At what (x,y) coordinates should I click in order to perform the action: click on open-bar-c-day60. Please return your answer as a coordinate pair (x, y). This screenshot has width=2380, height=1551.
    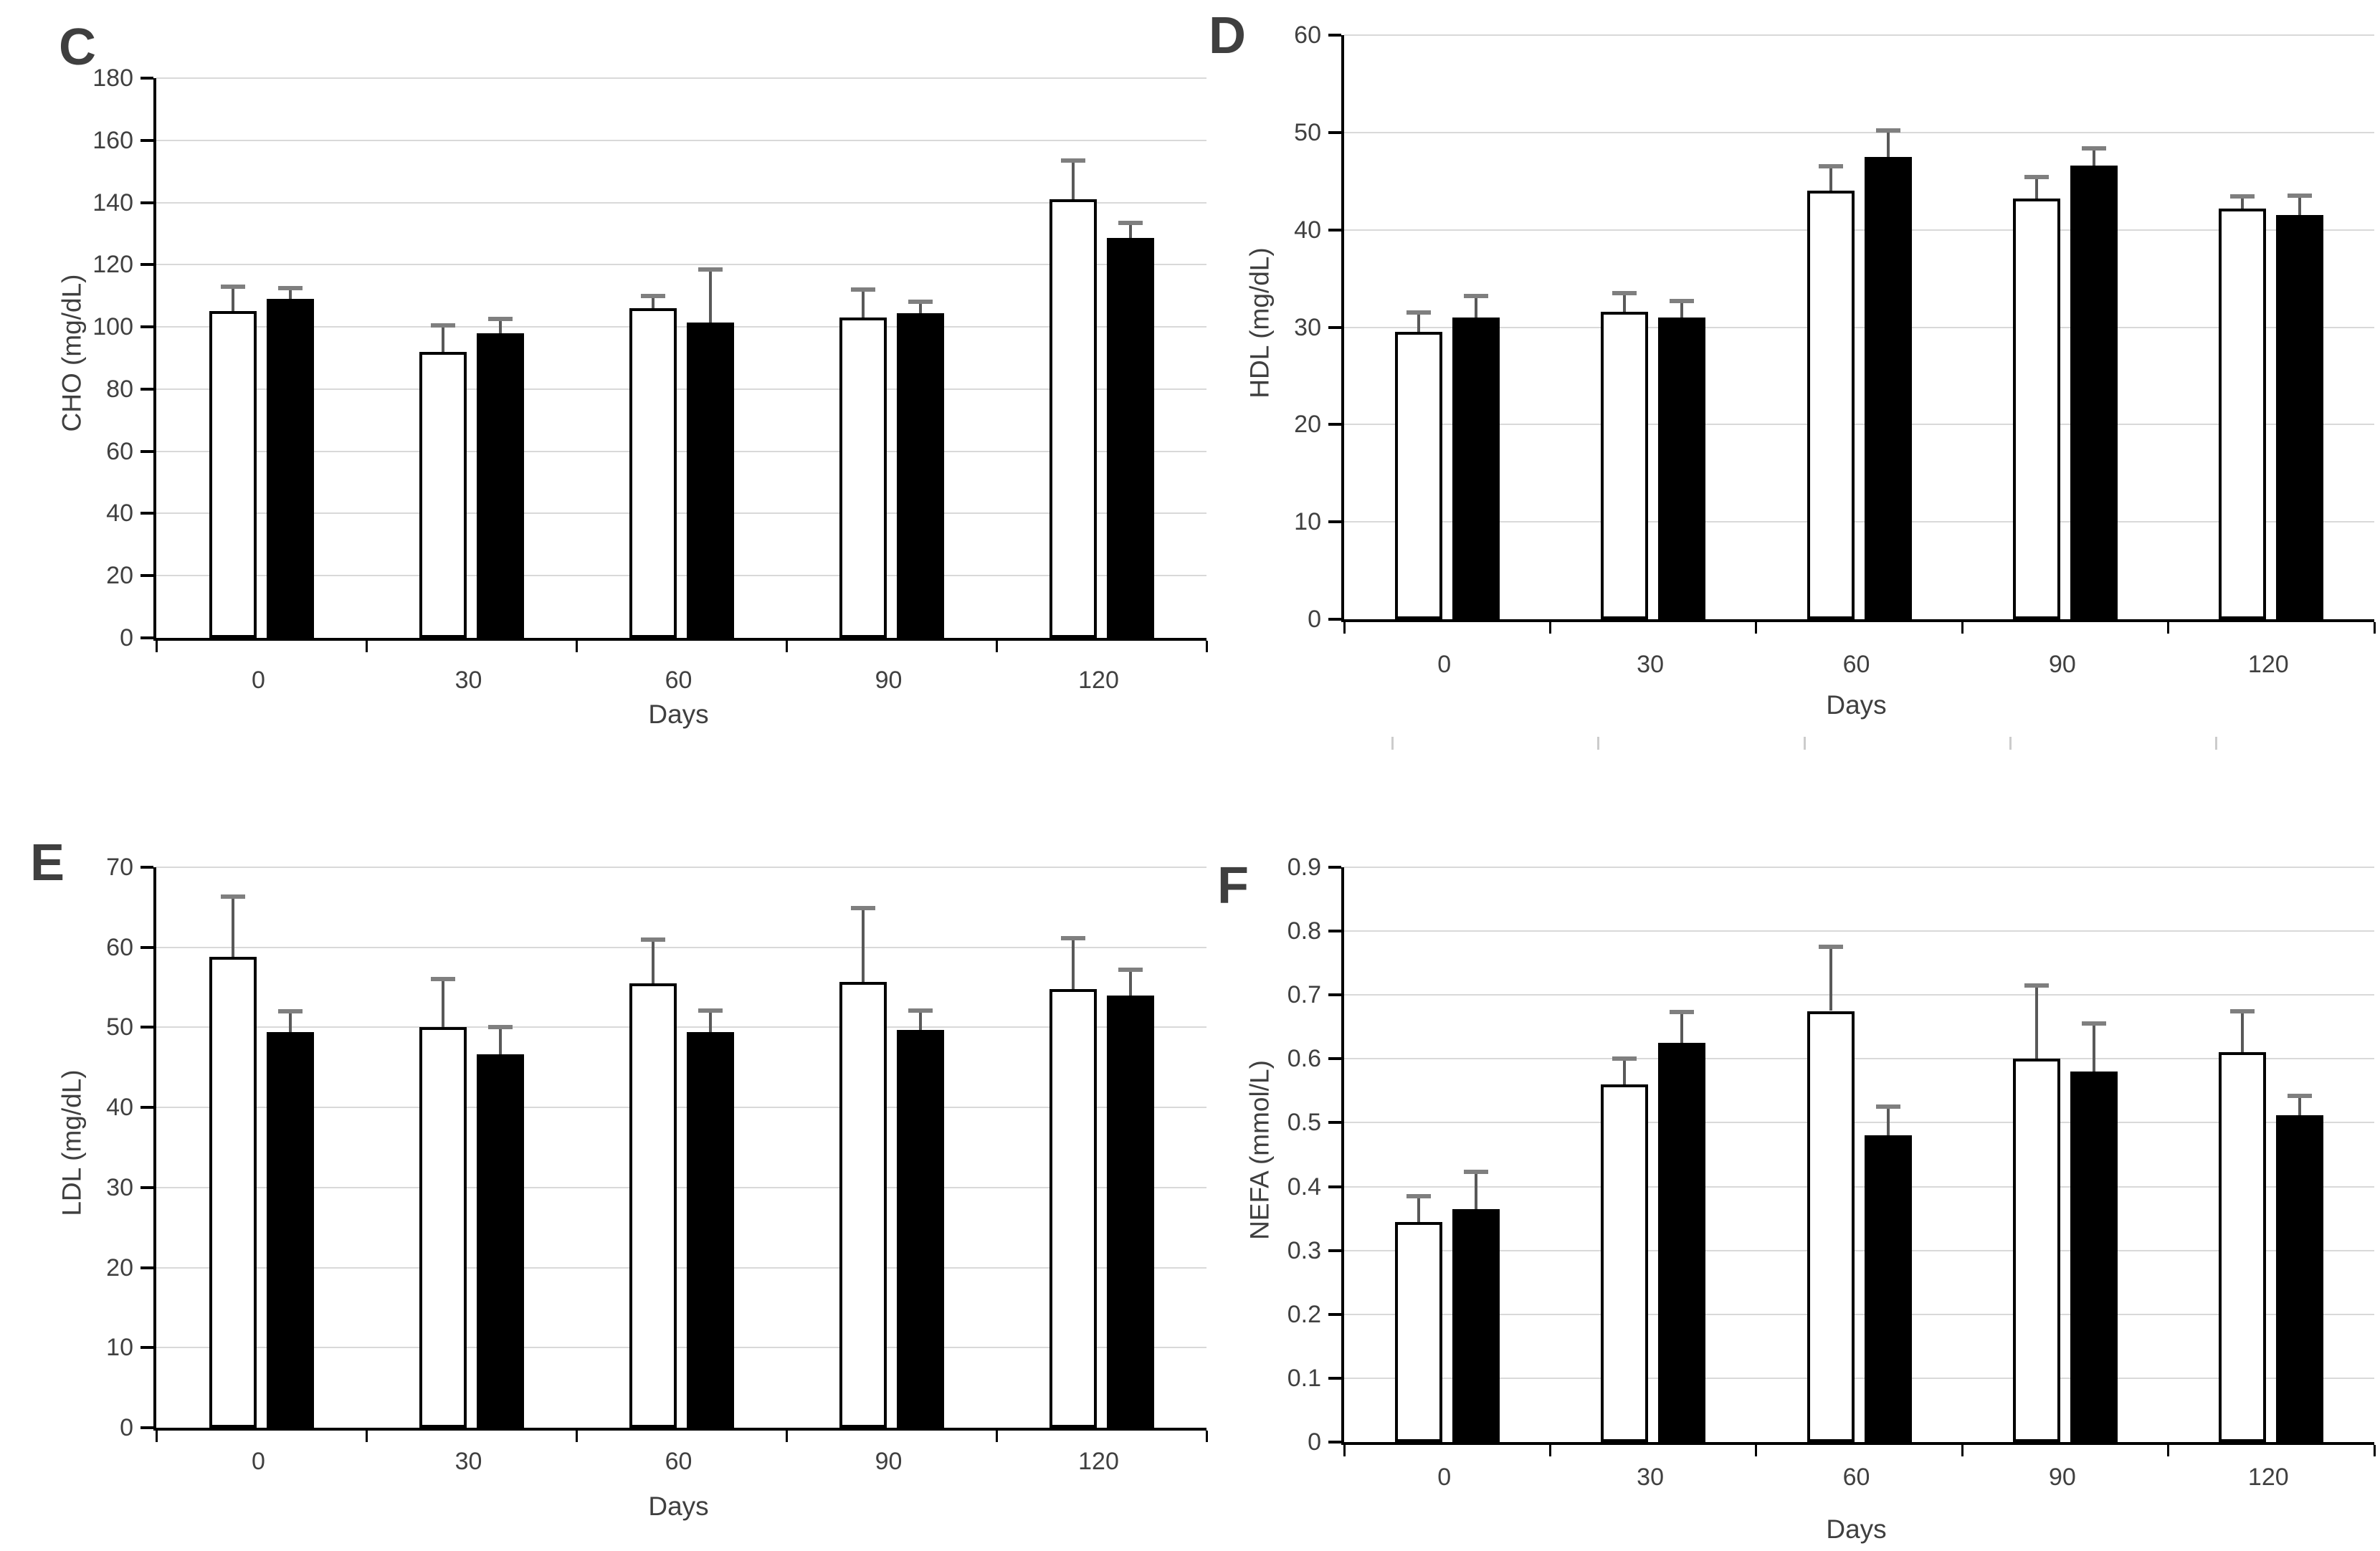
    Looking at the image, I should click on (653, 473).